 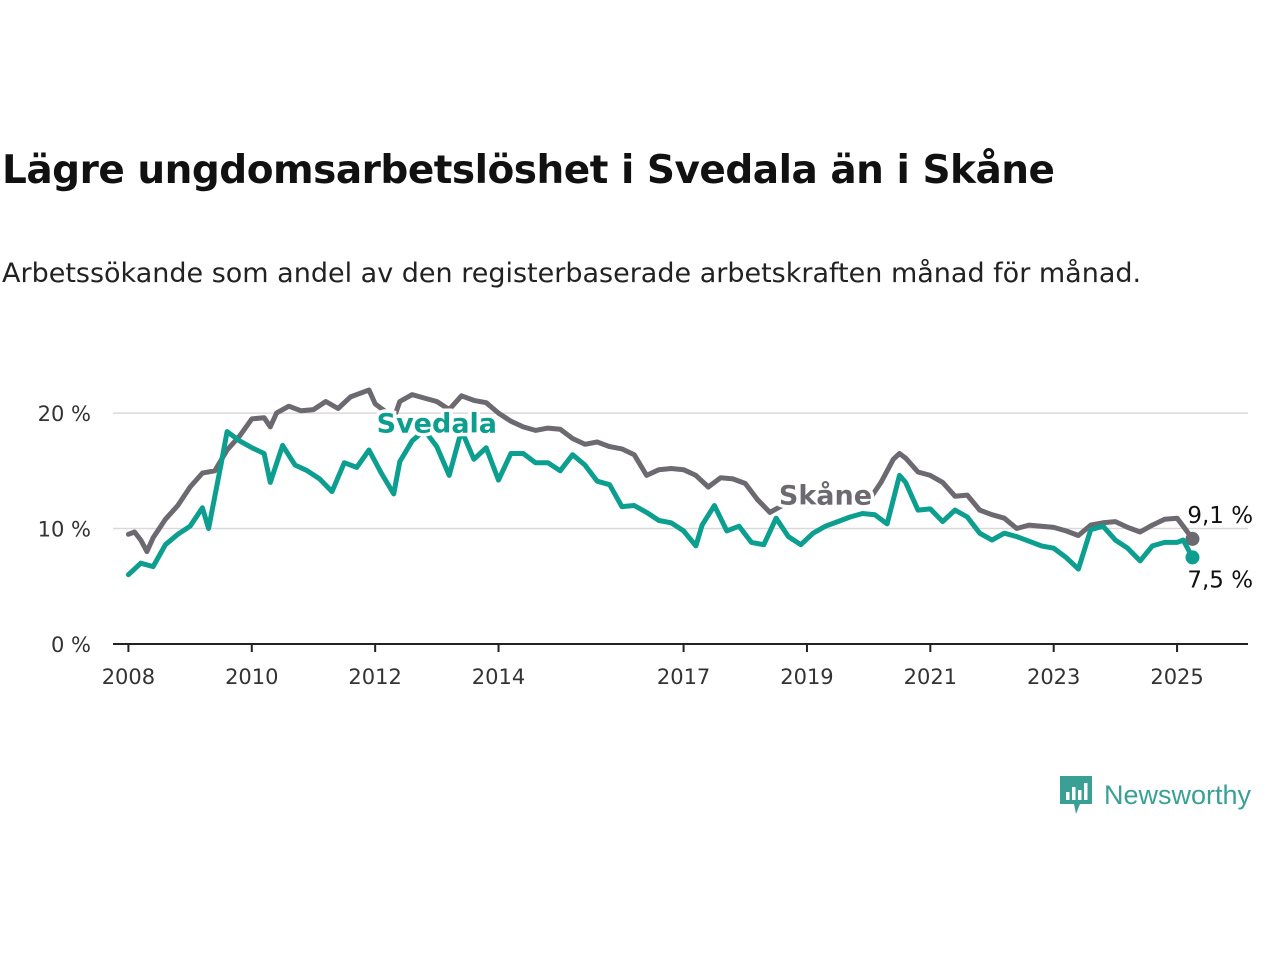 I want to click on brand-name: Newsworthy, so click(x=1178, y=794).